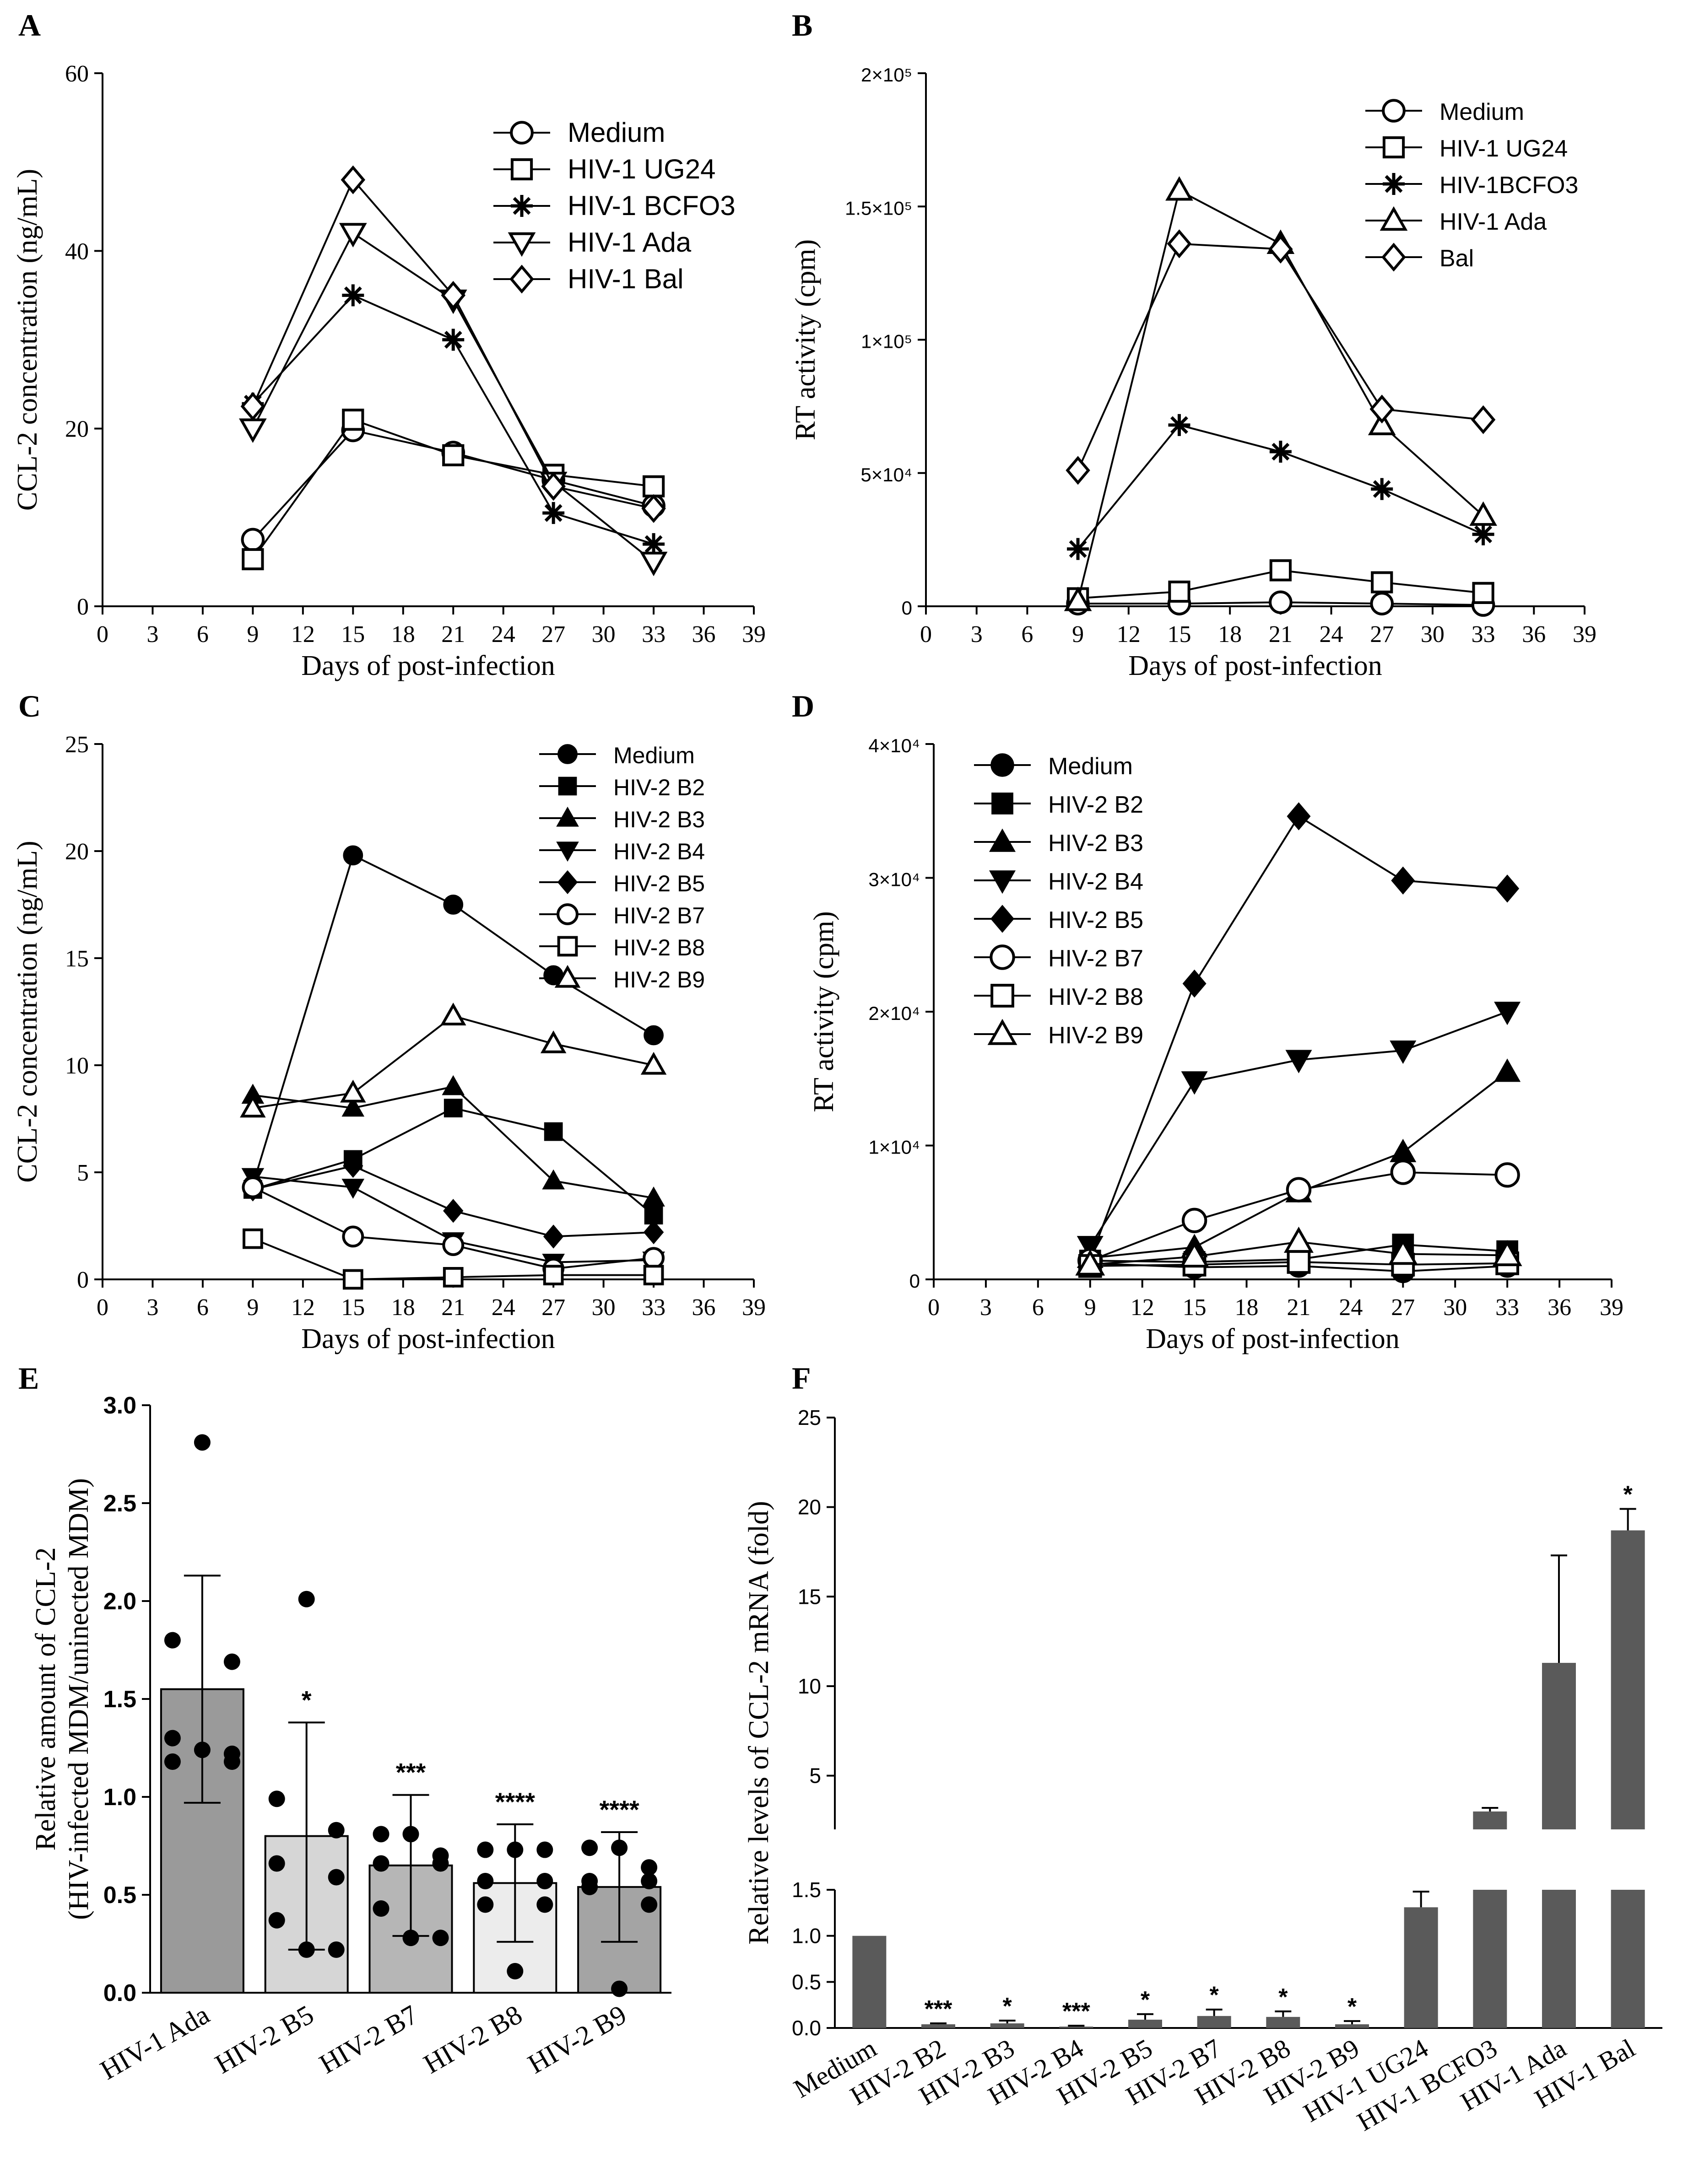  I want to click on x-tick-label: 21, so click(1298, 1307).